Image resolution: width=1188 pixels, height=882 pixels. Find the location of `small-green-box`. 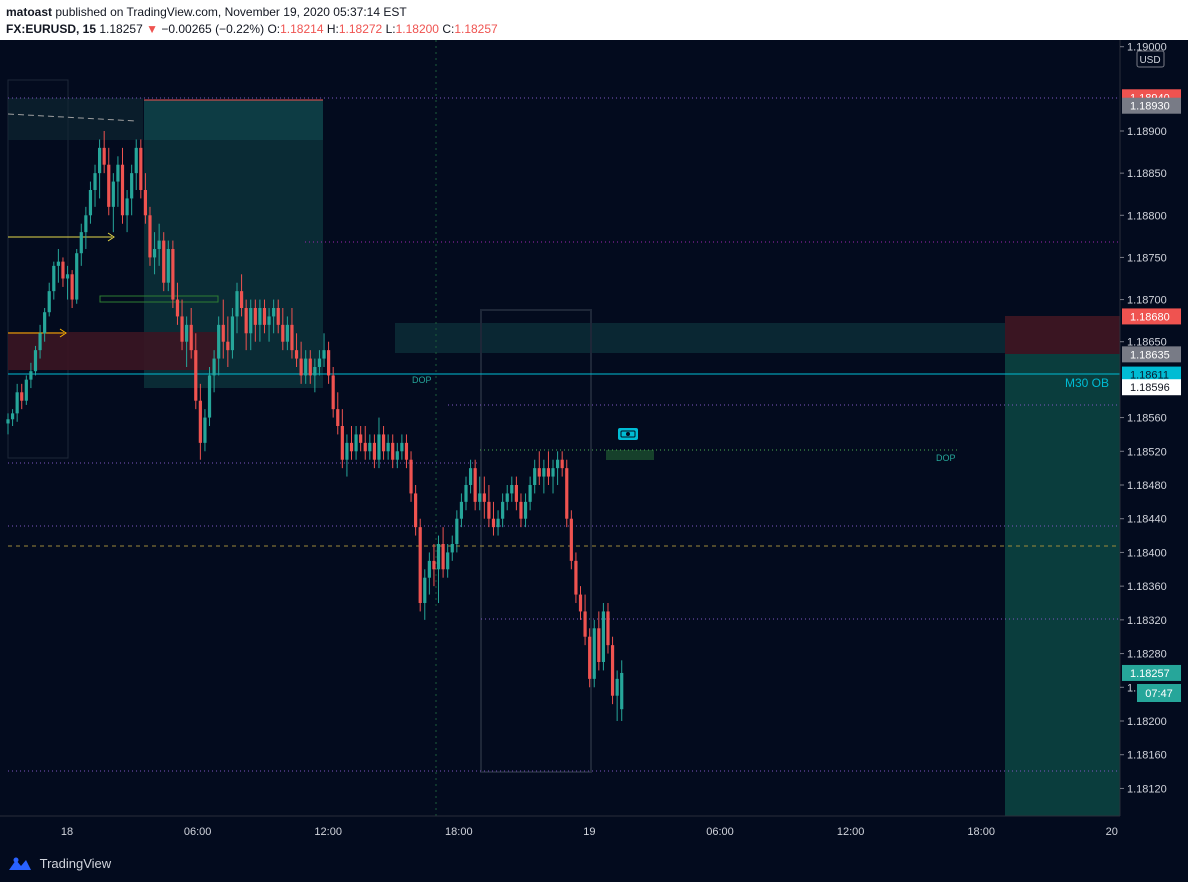

small-green-box is located at coordinates (159, 299).